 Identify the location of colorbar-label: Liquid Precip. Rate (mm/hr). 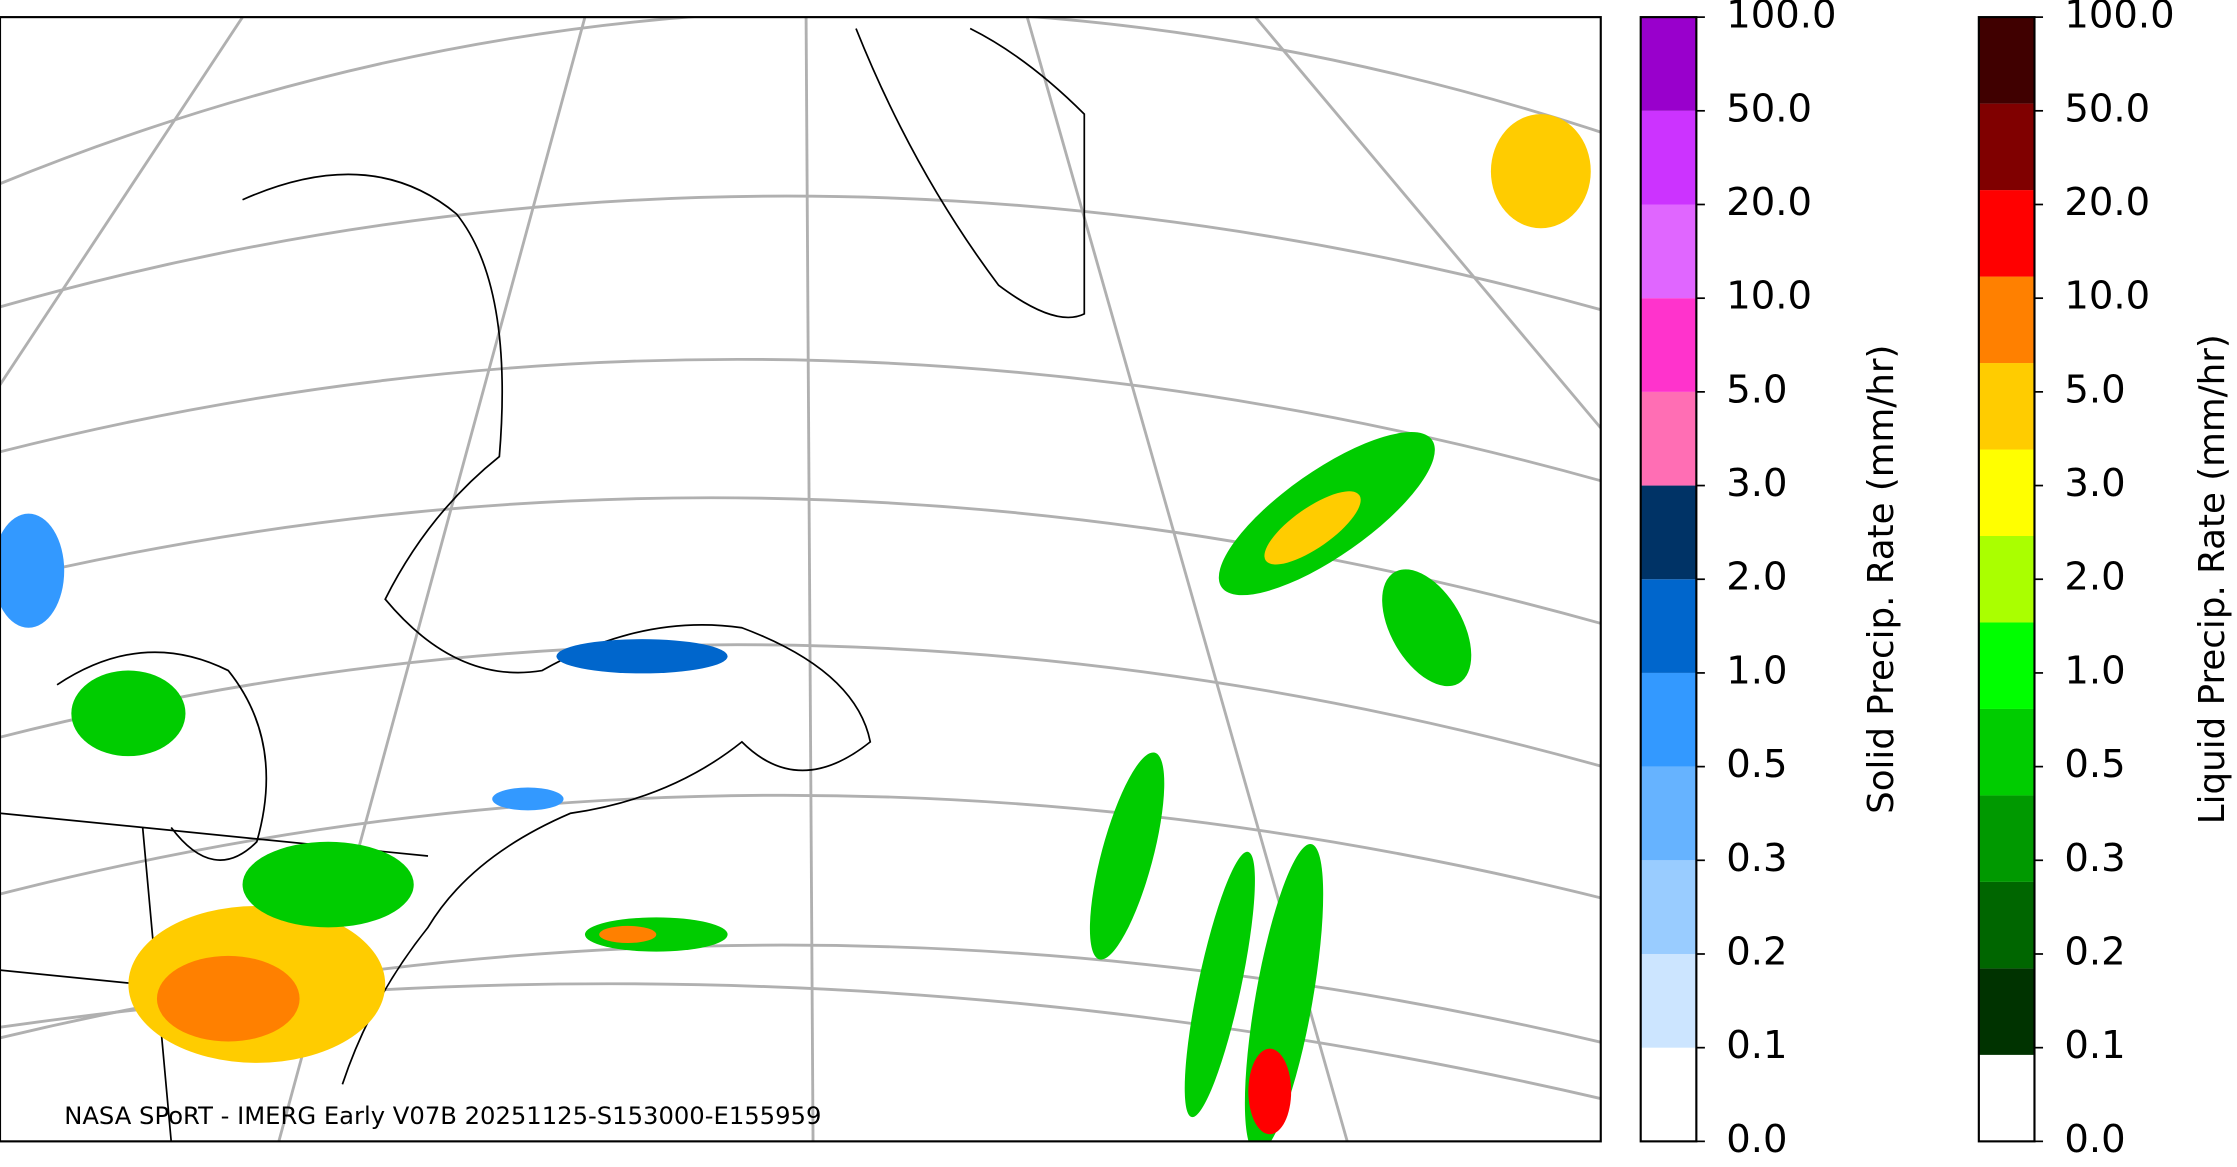
(2212, 579).